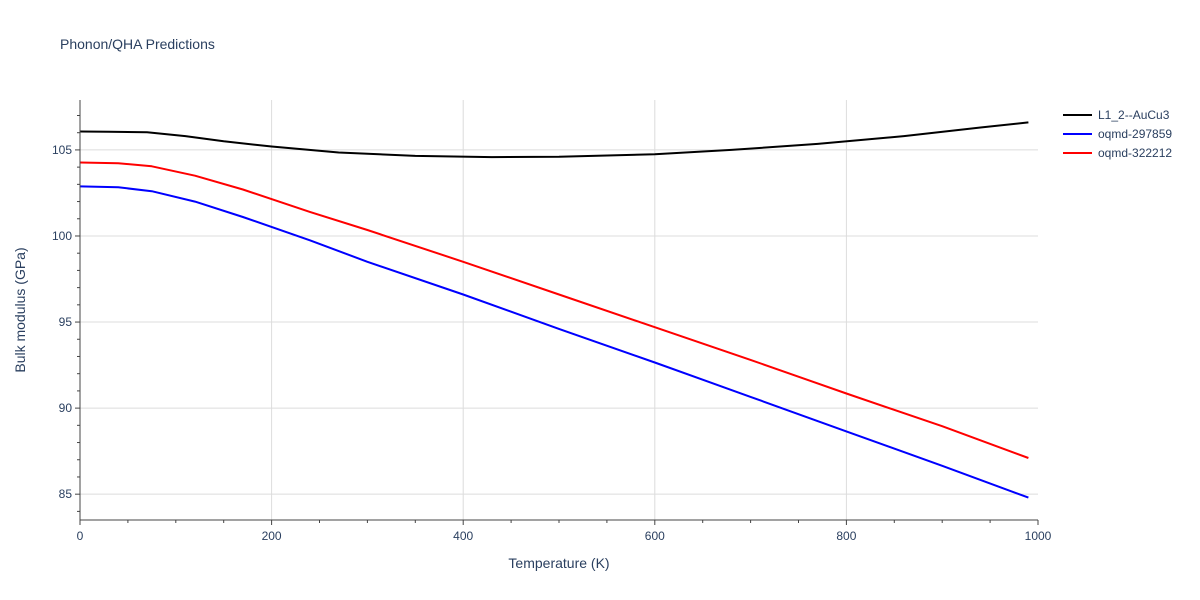  What do you see at coordinates (1038, 536) in the screenshot?
I see `x-tick-label: 1000` at bounding box center [1038, 536].